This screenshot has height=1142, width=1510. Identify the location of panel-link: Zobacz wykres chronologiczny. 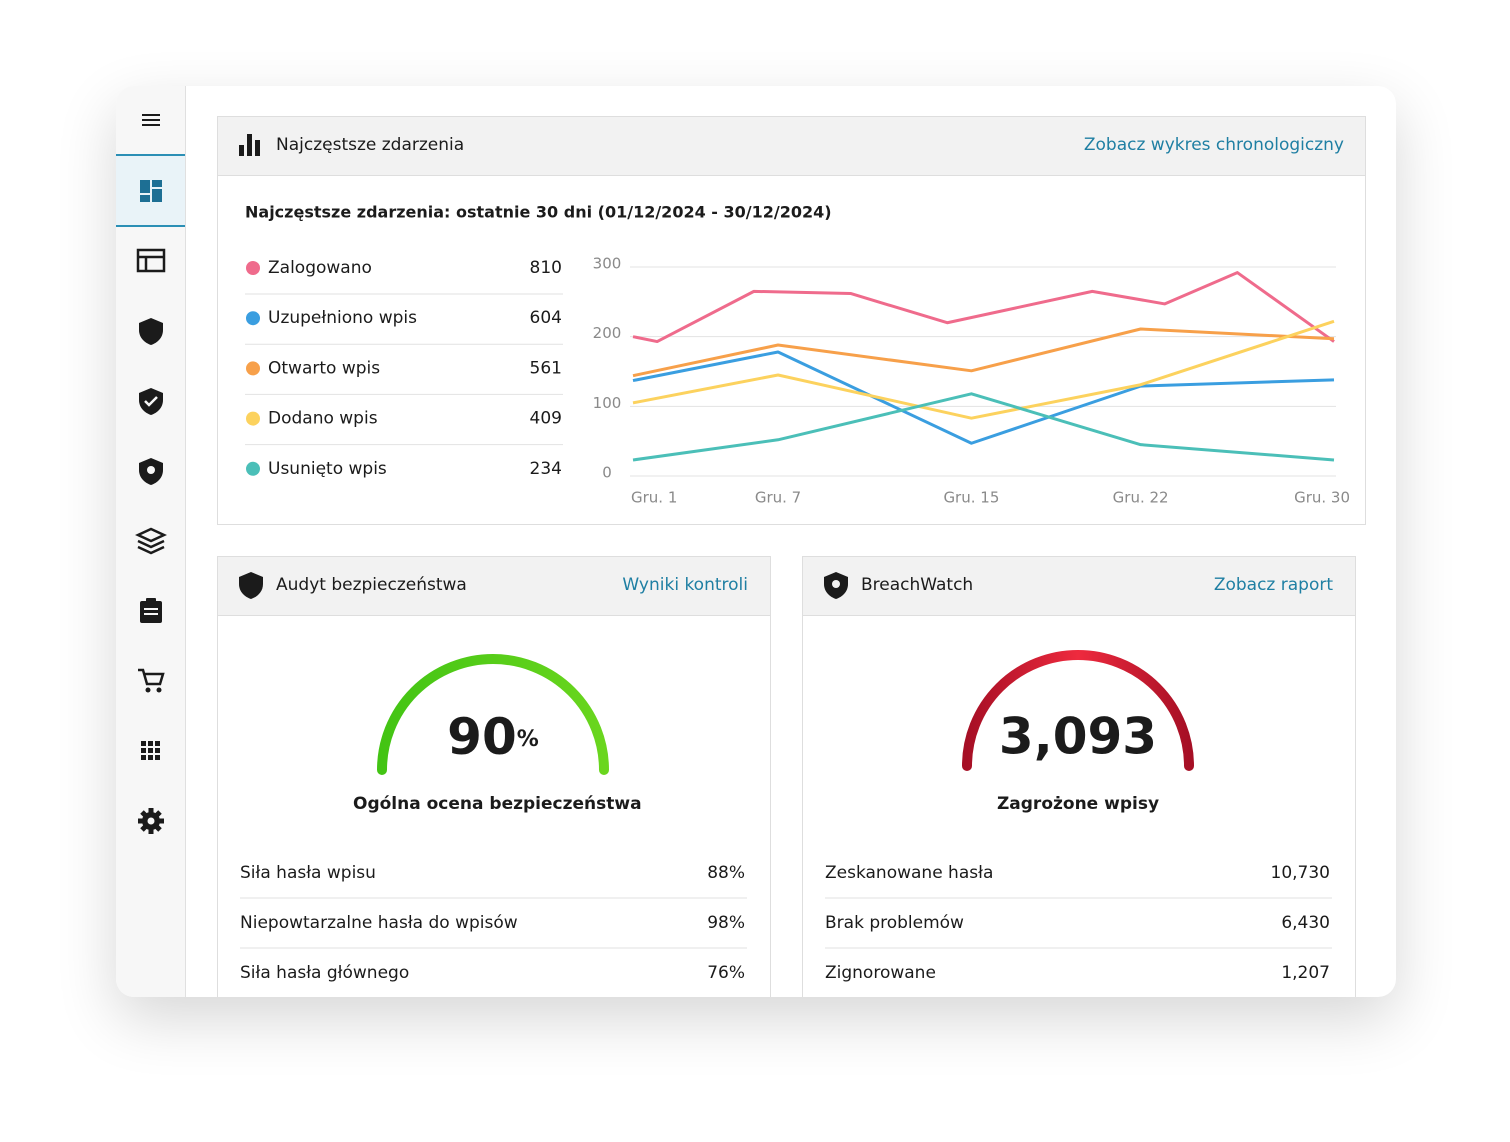
(1214, 145).